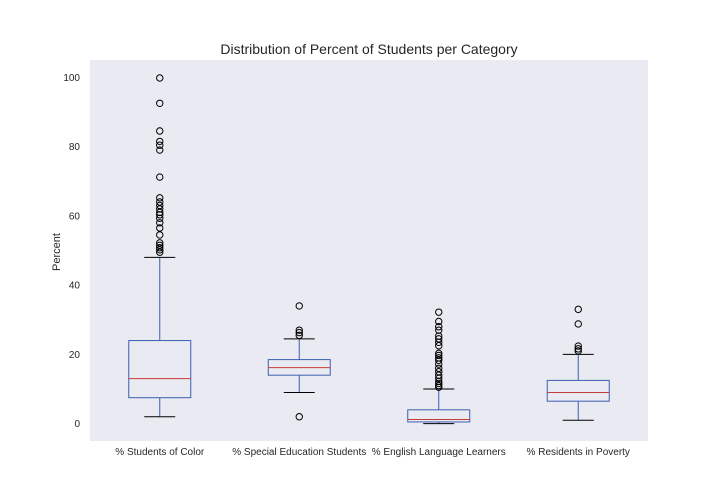 The width and height of the screenshot is (720, 504). Describe the element at coordinates (299, 452) in the screenshot. I see `x-tick-label: % Special Education Students` at that location.